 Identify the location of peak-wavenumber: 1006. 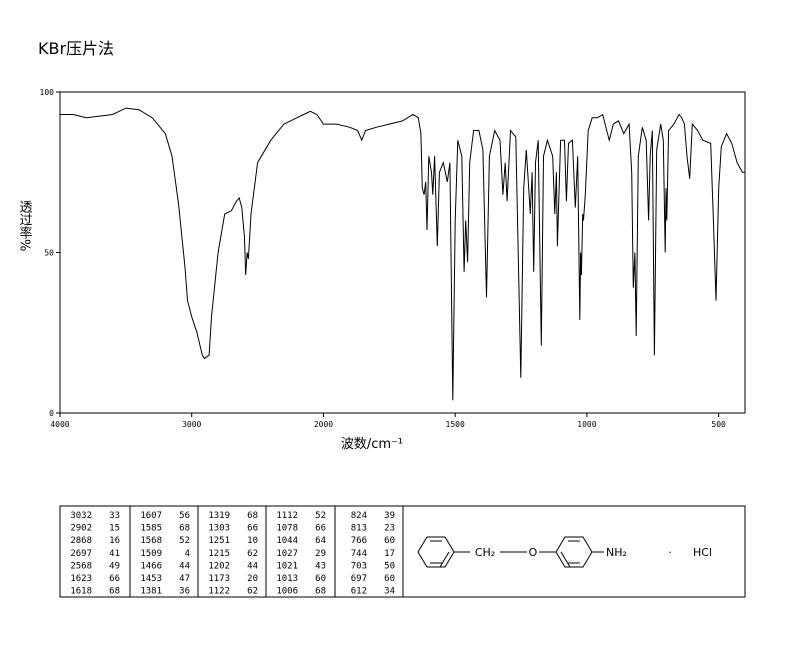
(287, 592).